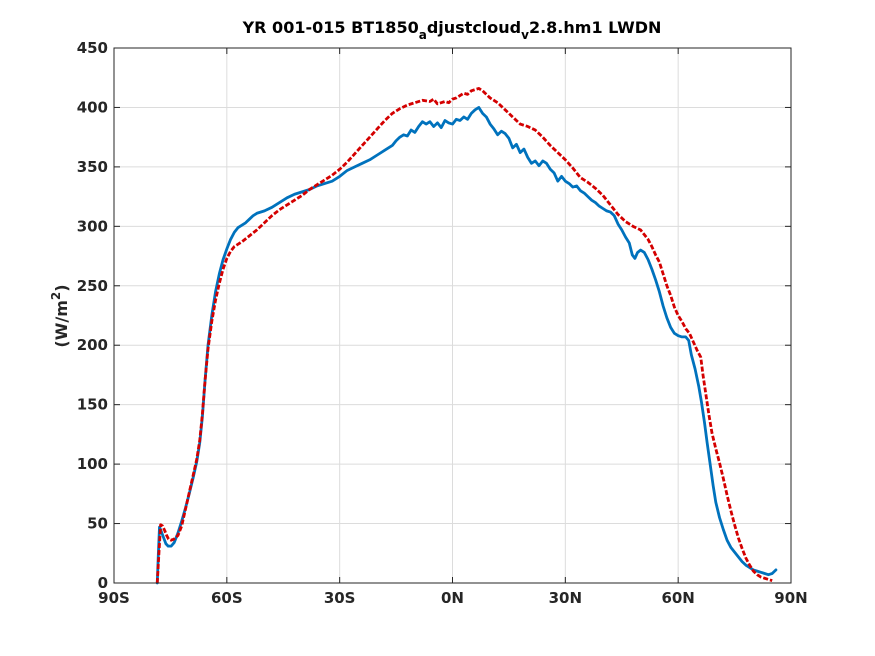 The width and height of the screenshot is (875, 656). Describe the element at coordinates (92, 167) in the screenshot. I see `y-tick-label: 350` at that location.